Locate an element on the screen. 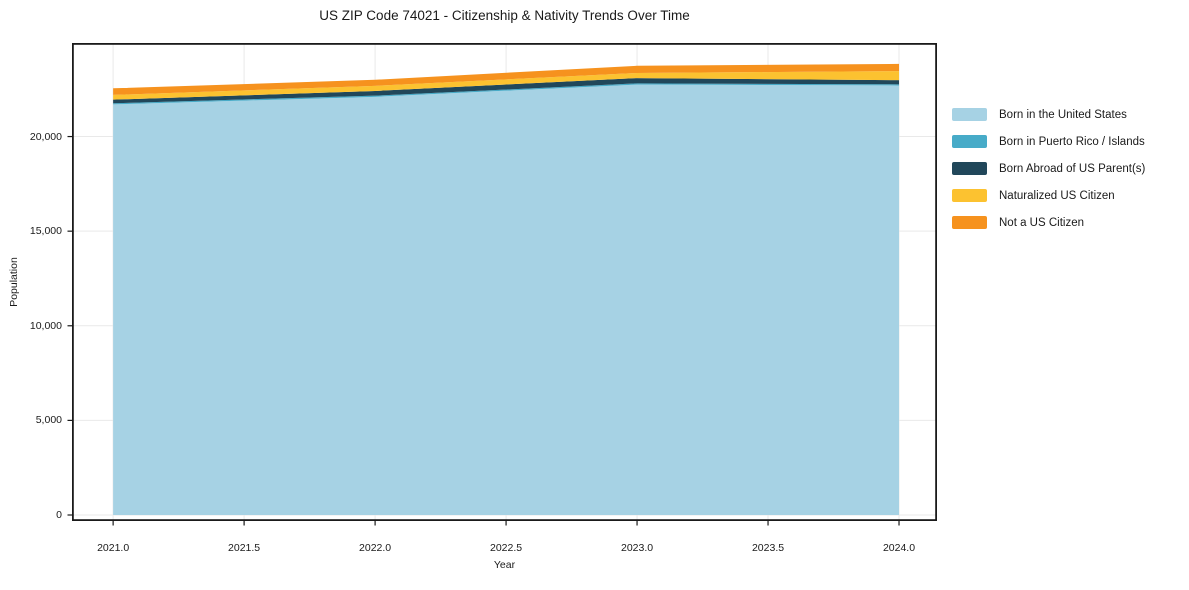 This screenshot has height=590, width=1189. legend-label: Naturalized US Citizen is located at coordinates (1057, 195).